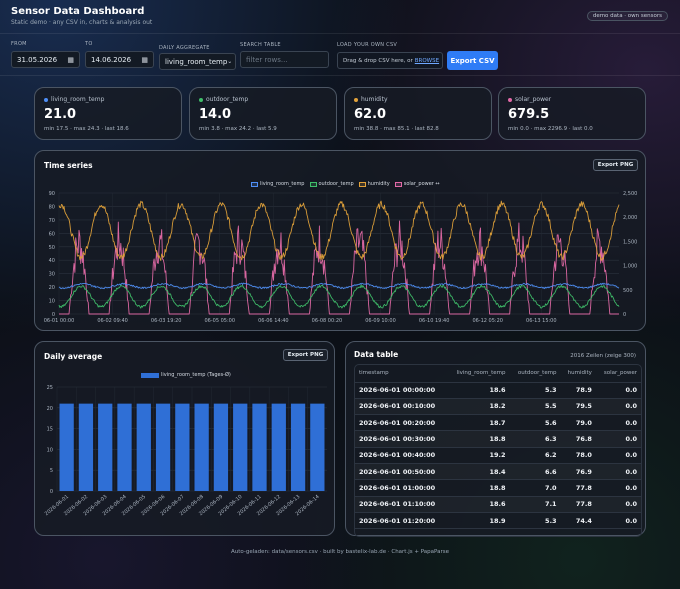 Image resolution: width=680 pixels, height=589 pixels. I want to click on table-row: 2026-06-01 00:20:00 18.7 5.6 79.0 0.0, so click(498, 423).